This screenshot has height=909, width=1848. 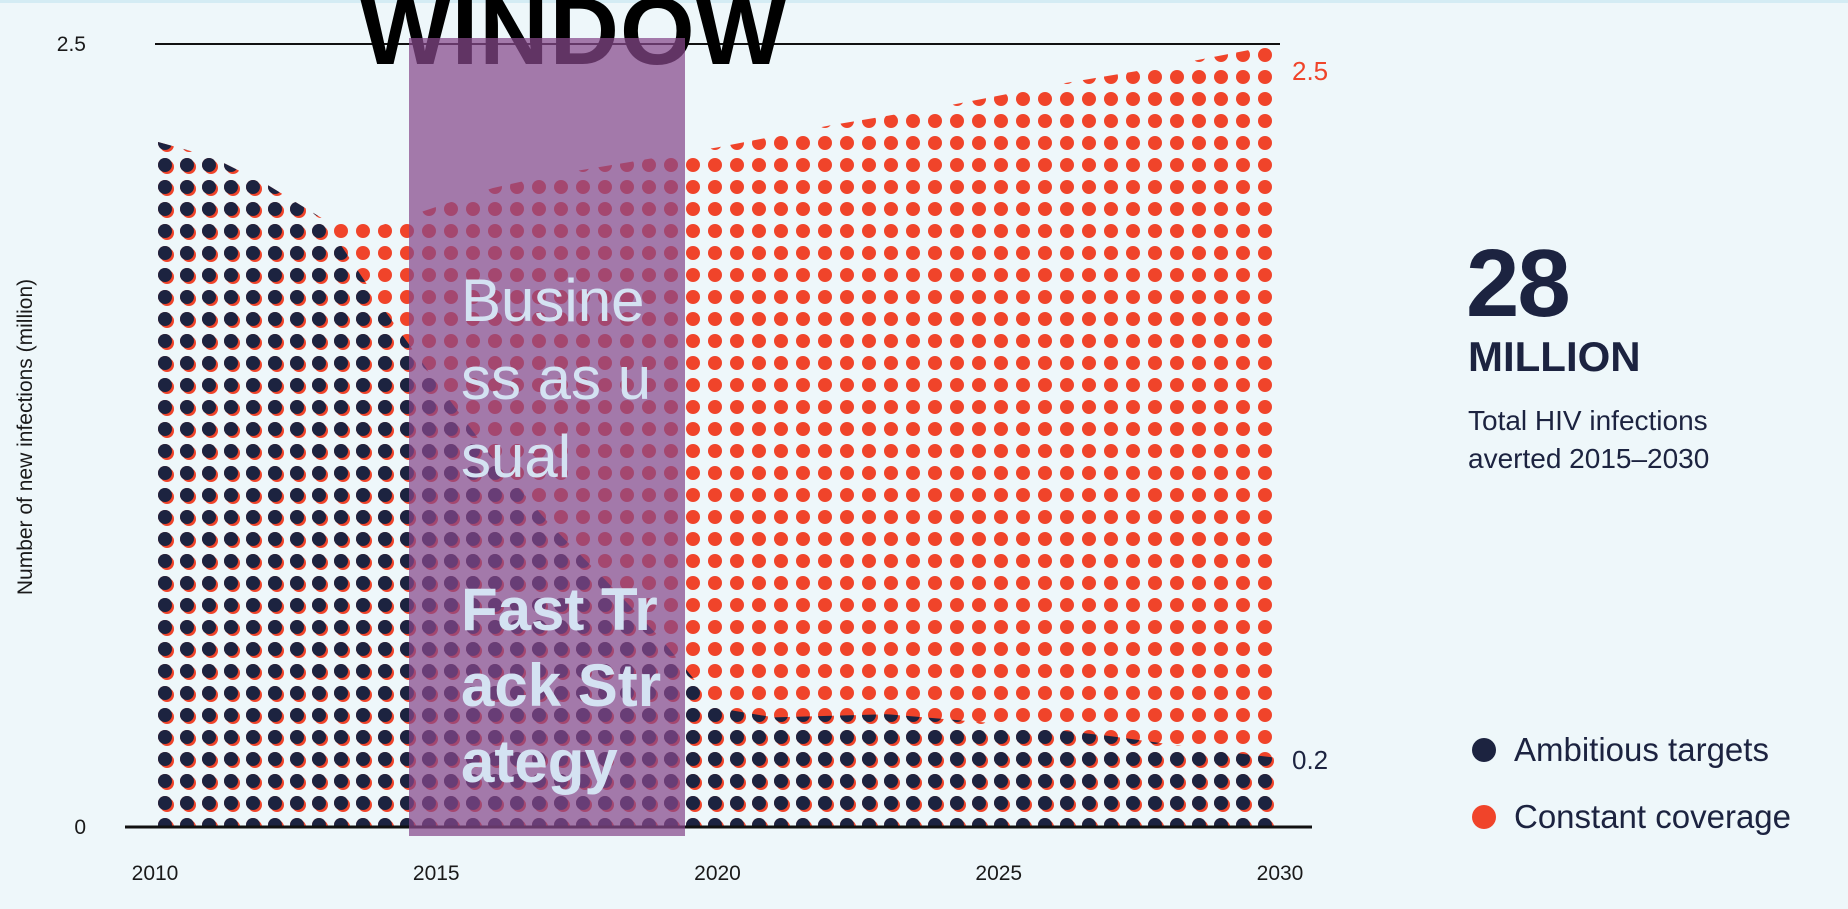 What do you see at coordinates (155, 873) in the screenshot?
I see `x-tick-label: 2010` at bounding box center [155, 873].